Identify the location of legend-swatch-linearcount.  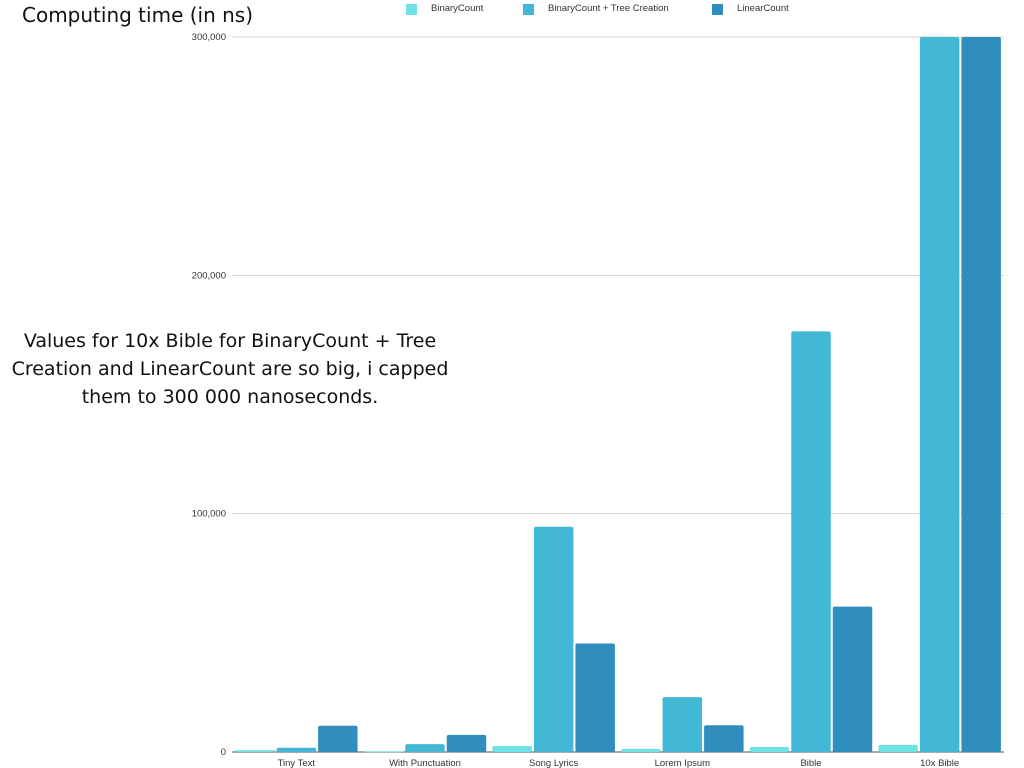
(717, 9).